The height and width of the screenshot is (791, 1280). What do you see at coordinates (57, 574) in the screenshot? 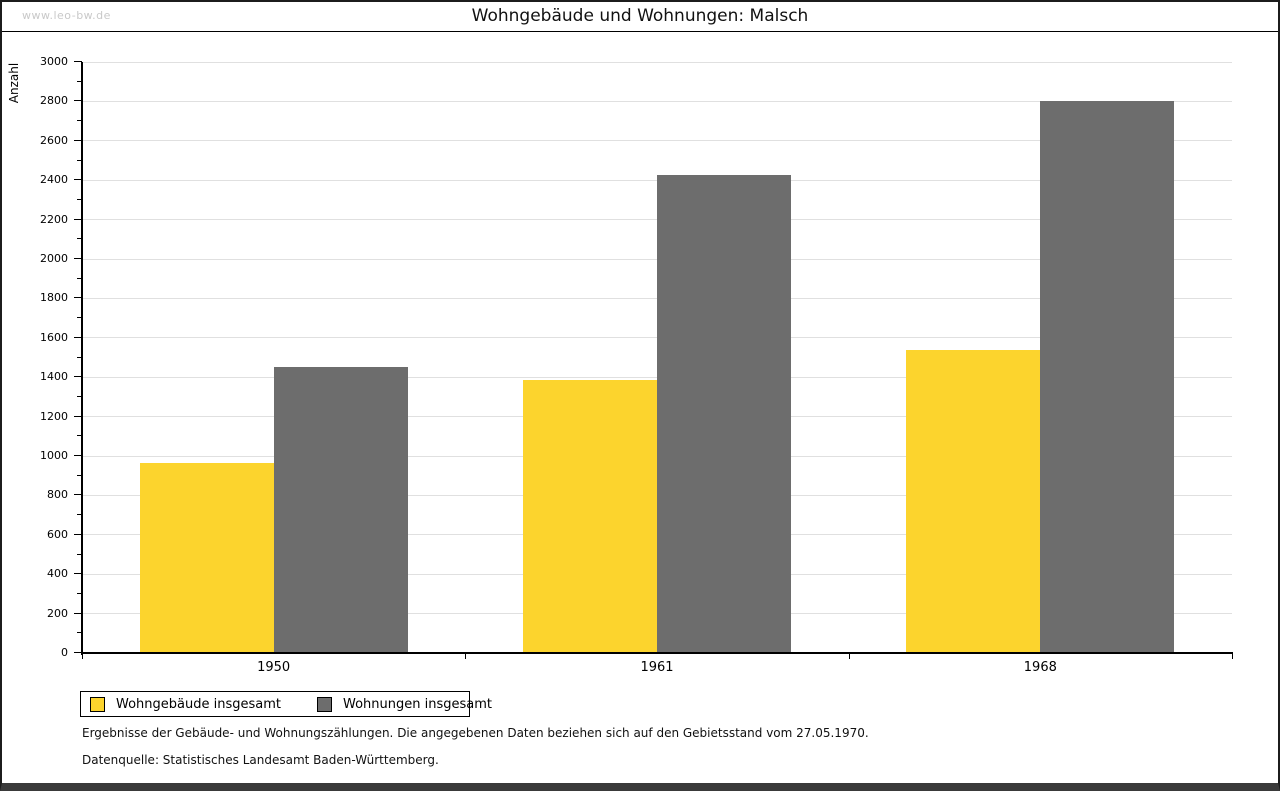
I see `y-axis-tick-label: 400` at bounding box center [57, 574].